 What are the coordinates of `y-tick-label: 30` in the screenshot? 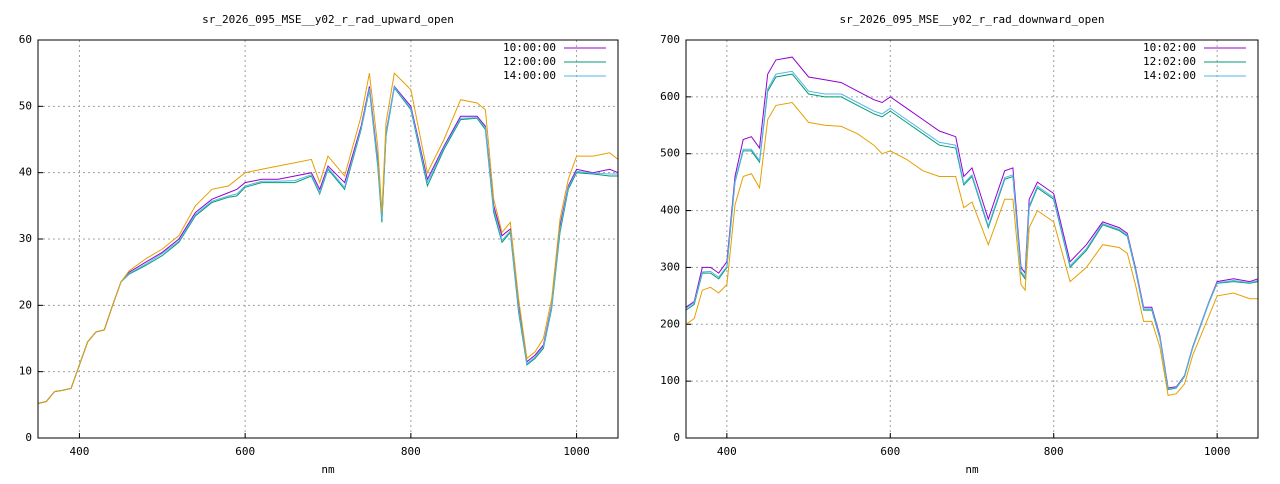 It's located at (25, 238).